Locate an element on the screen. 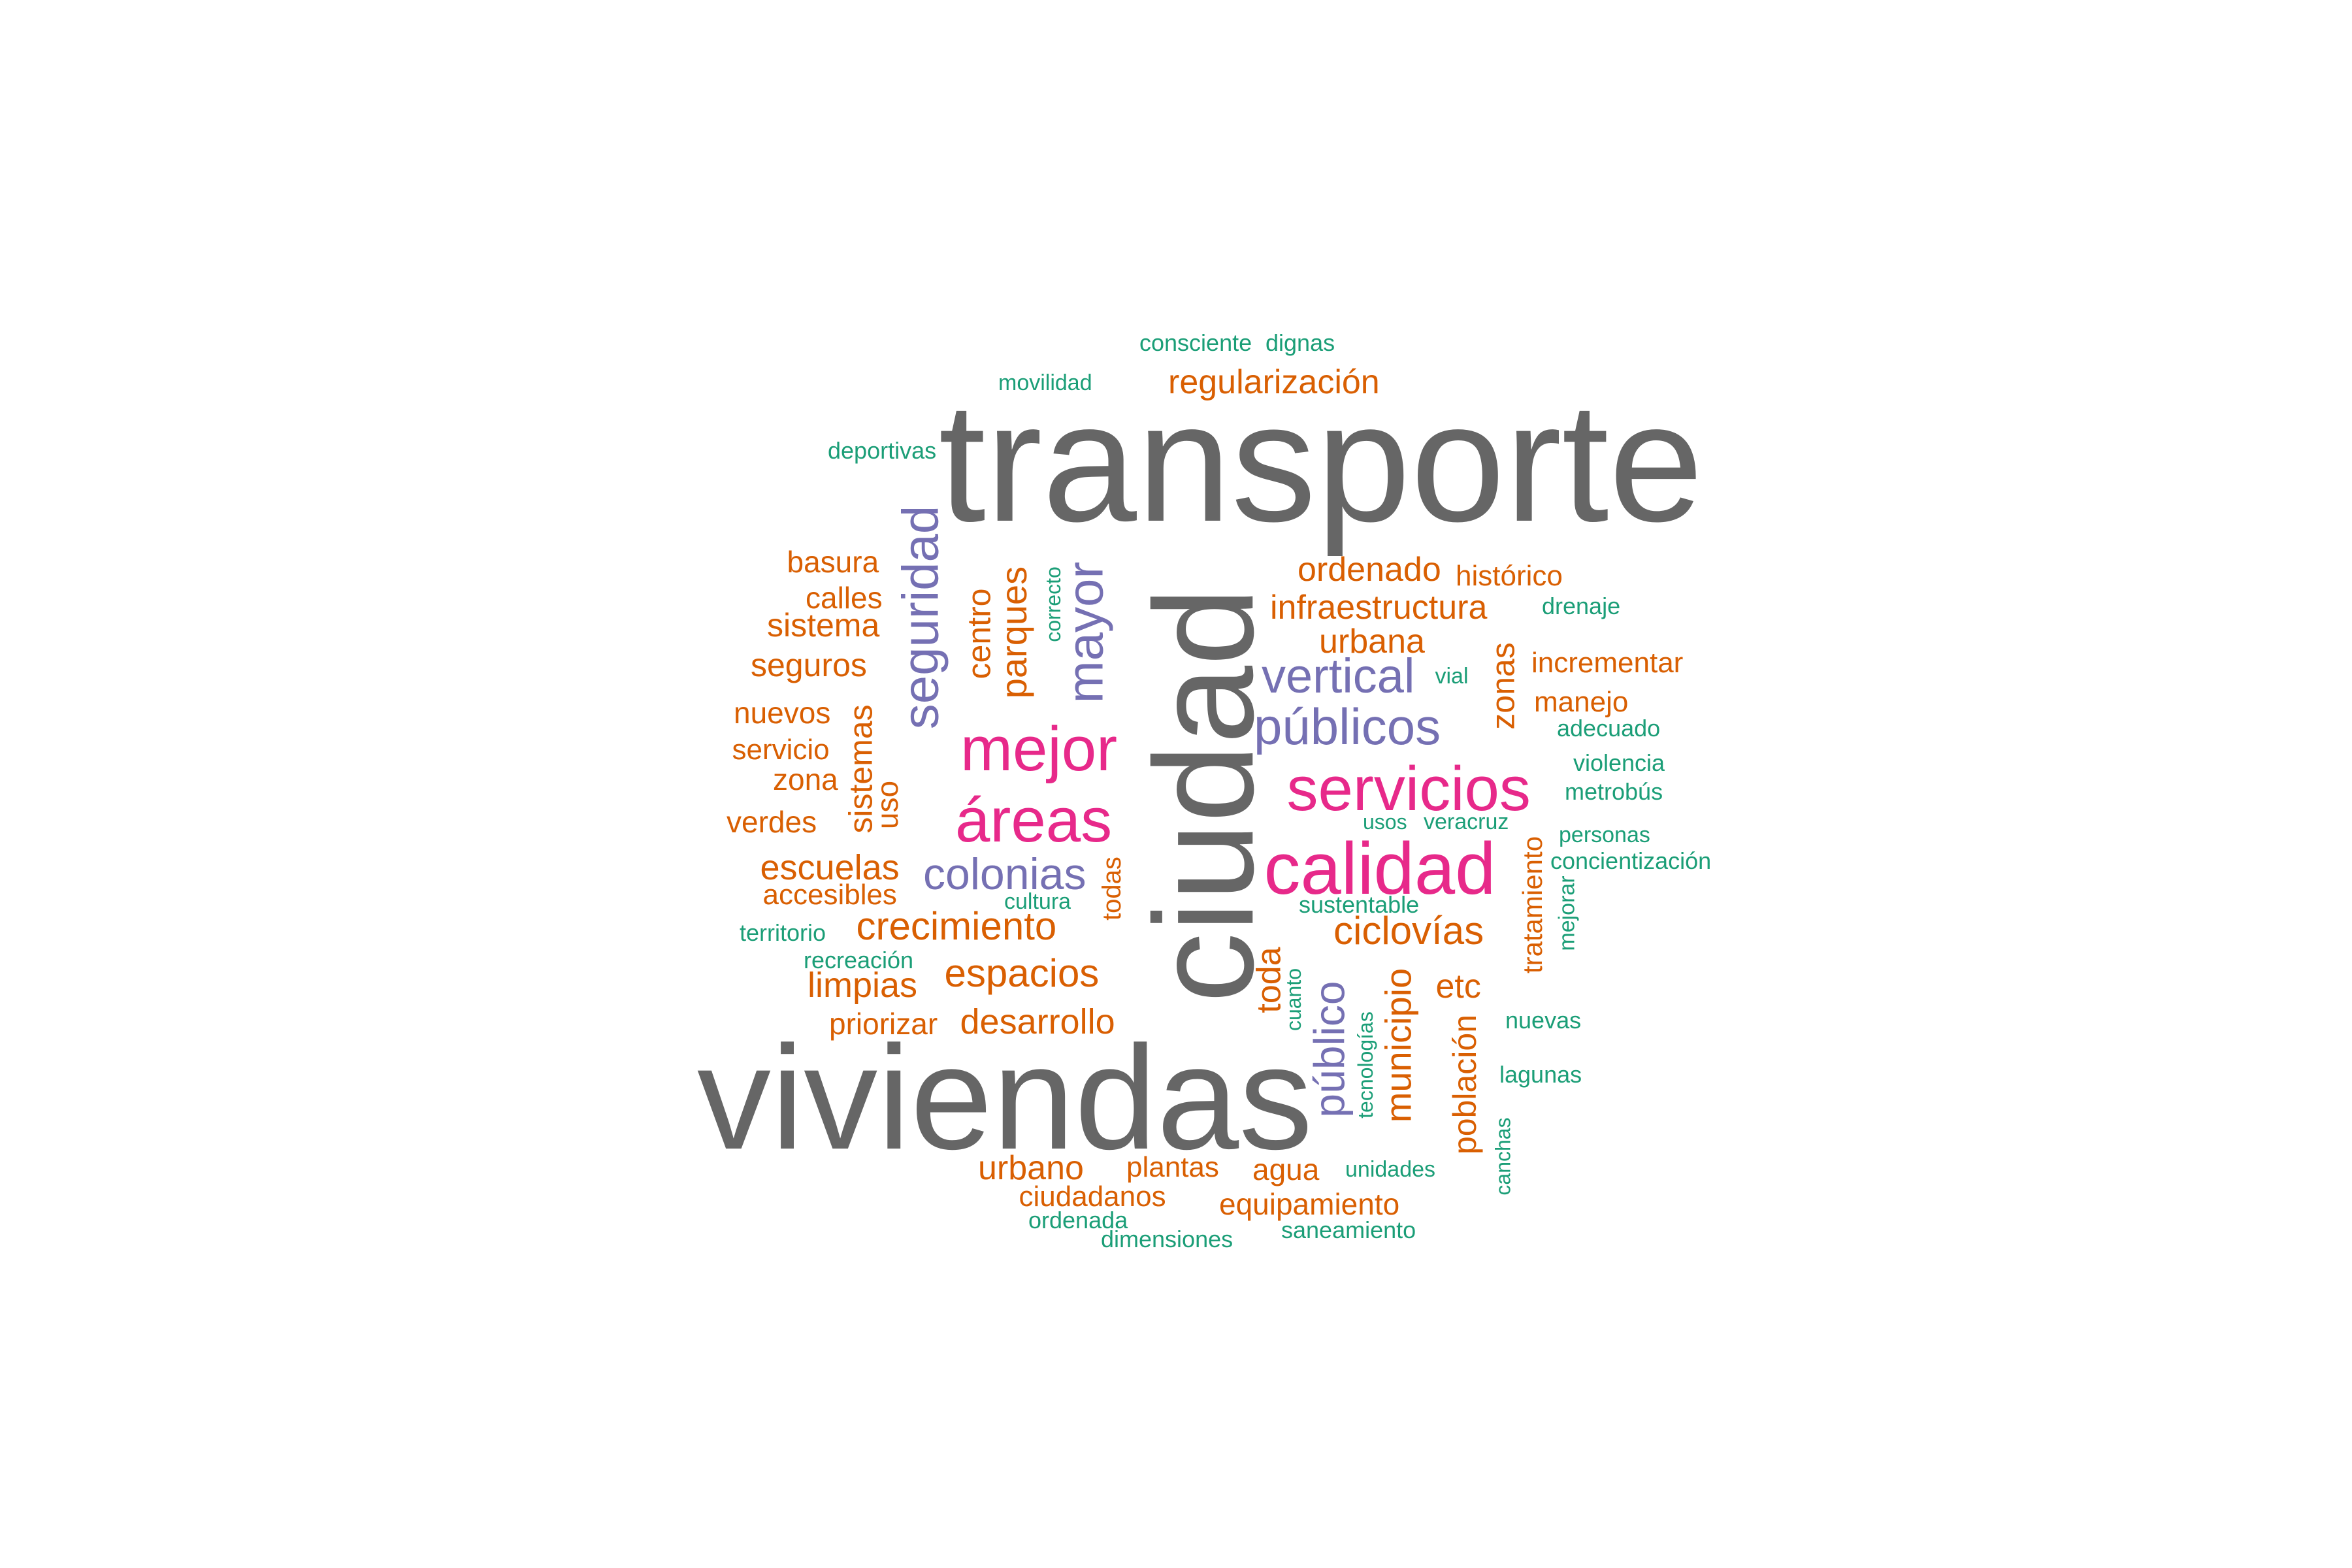  word-plantas: plantas is located at coordinates (1172, 1167).